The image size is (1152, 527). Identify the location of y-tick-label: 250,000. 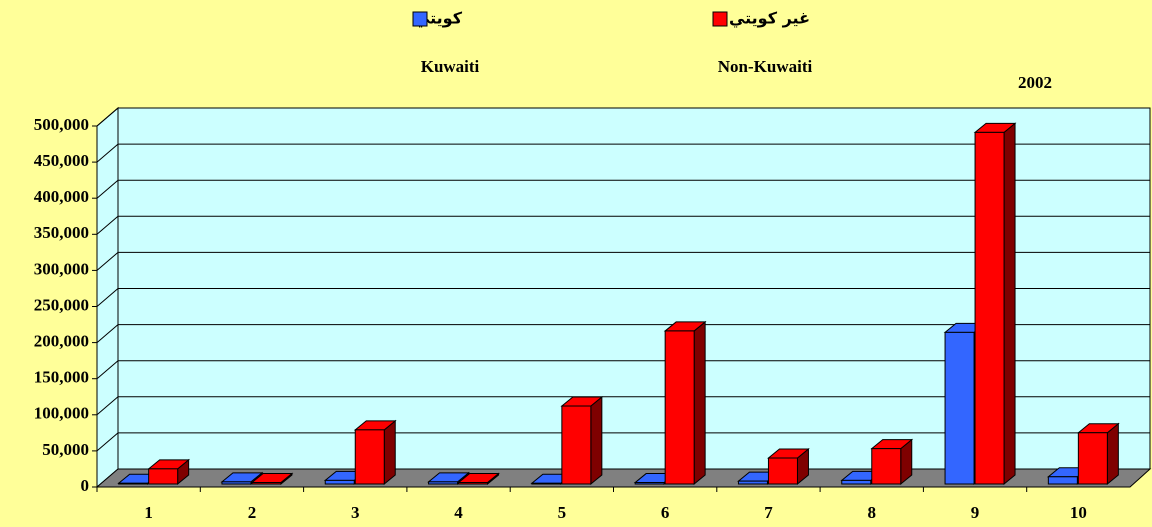
(61, 304).